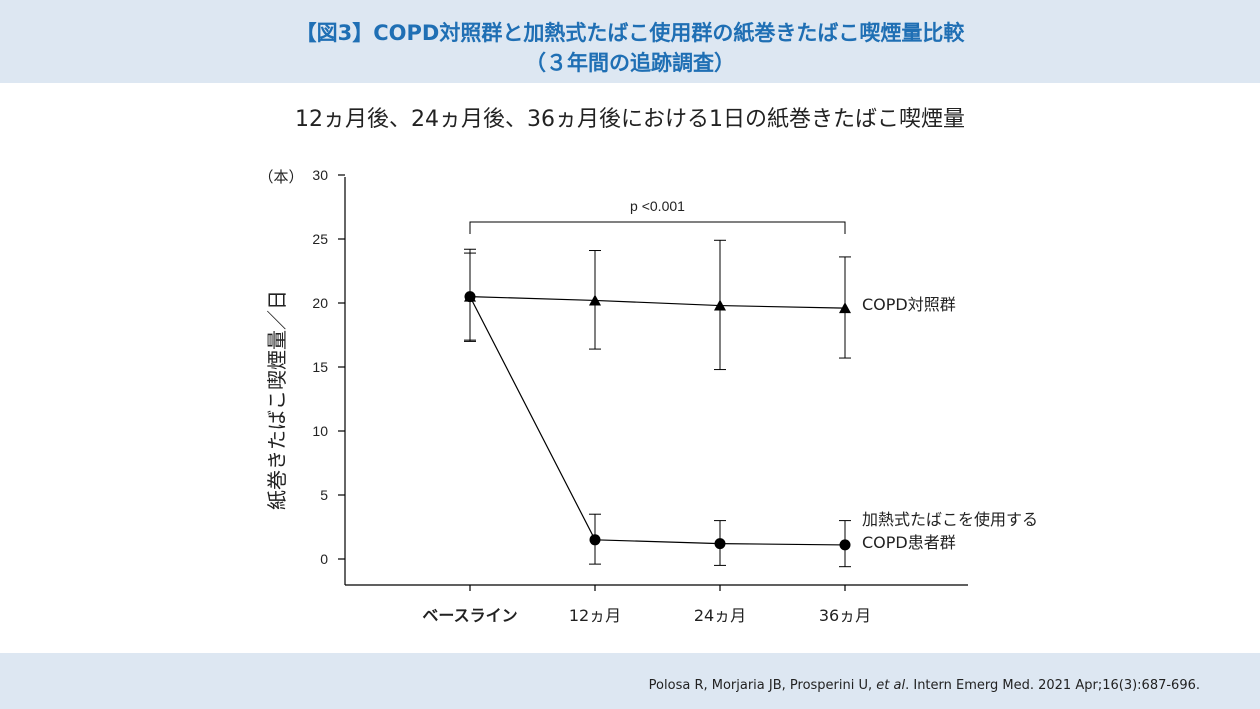 Image resolution: width=1260 pixels, height=709 pixels. Describe the element at coordinates (950, 519) in the screenshot. I see `series-label-htp-line1: 加熱式たばこを使用する` at that location.